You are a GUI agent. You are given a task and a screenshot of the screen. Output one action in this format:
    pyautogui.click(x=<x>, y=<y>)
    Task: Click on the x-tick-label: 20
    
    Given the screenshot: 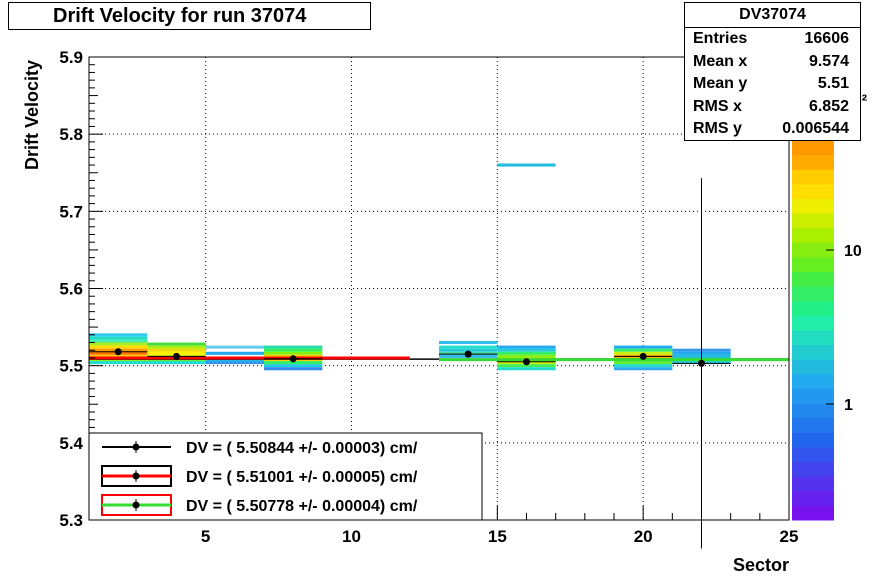 What is the action you would take?
    pyautogui.click(x=643, y=536)
    